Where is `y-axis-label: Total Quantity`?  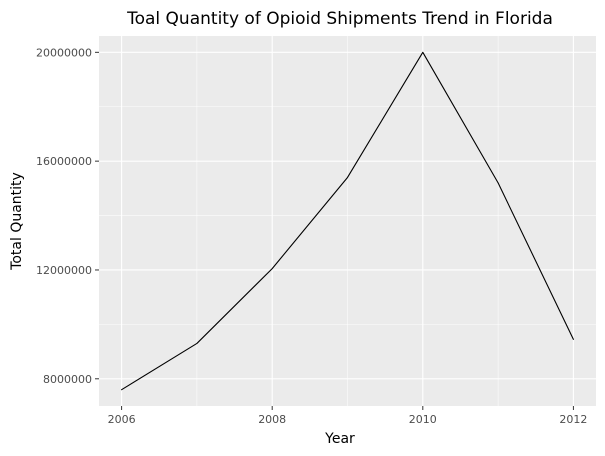
y-axis-label: Total Quantity is located at coordinates (17, 221).